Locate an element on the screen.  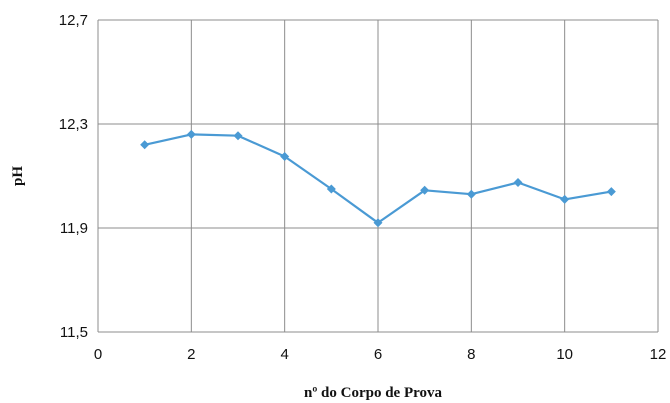
y-tick-label: 12,7 is located at coordinates (73, 20).